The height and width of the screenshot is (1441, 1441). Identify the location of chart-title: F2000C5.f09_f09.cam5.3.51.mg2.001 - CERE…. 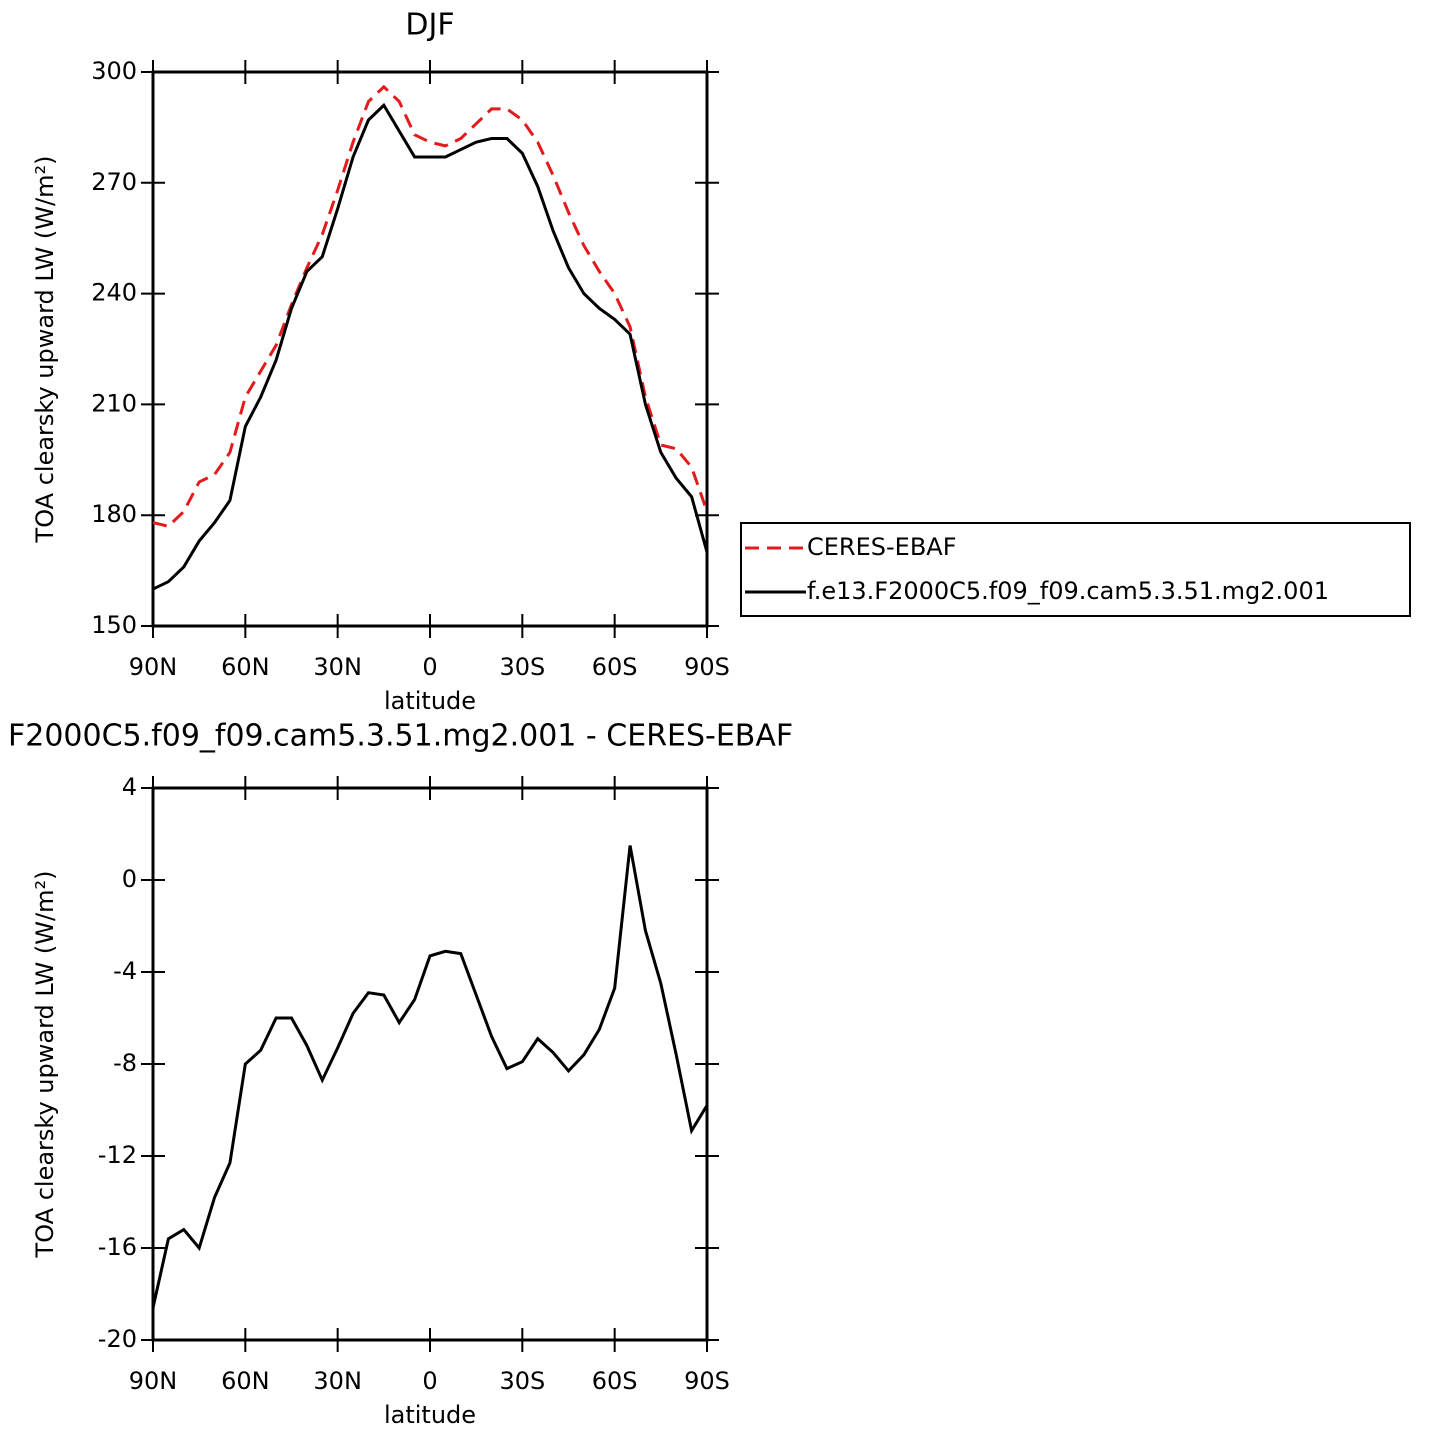
(400, 736).